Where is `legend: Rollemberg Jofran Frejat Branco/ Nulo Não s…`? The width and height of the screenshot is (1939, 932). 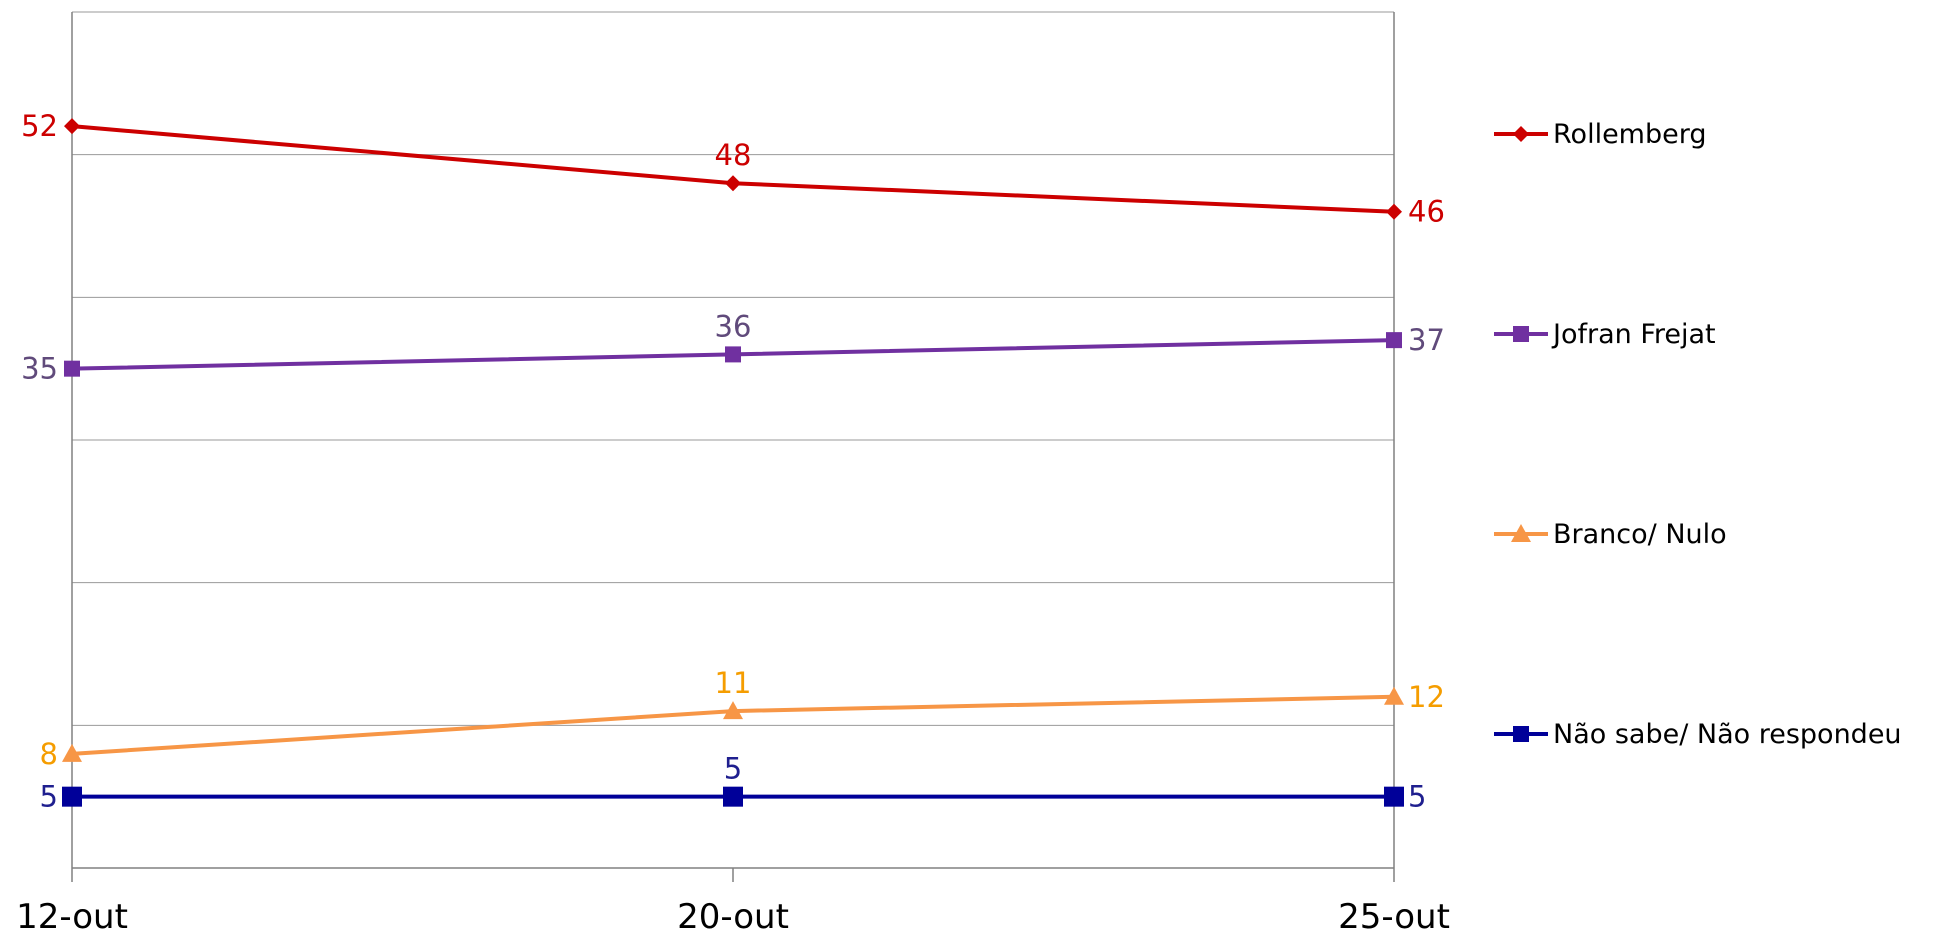
legend: Rollemberg Jofran Frejat Branco/ Nulo Não s… is located at coordinates (1698, 434).